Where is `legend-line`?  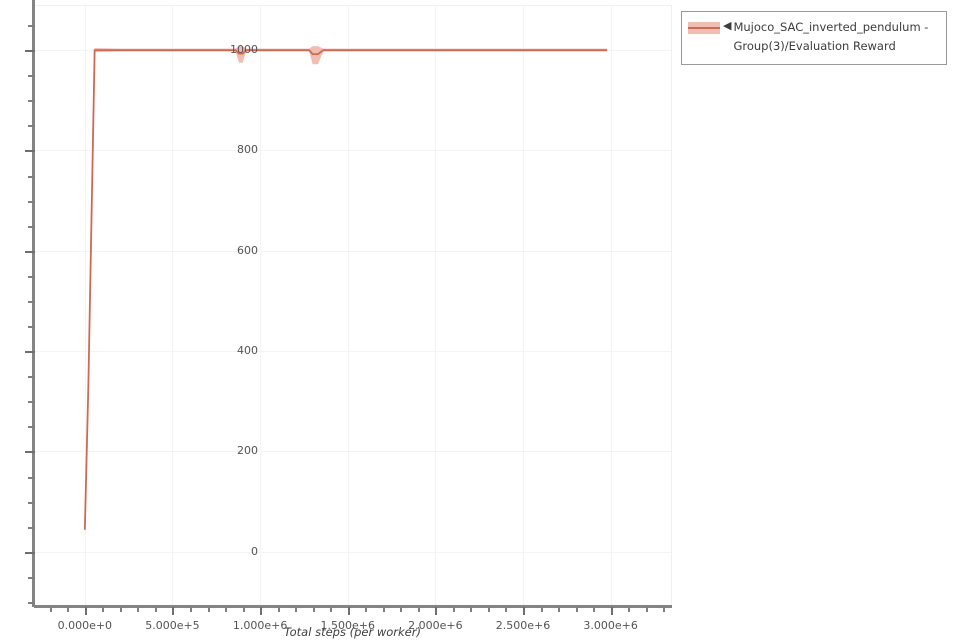 legend-line is located at coordinates (704, 28).